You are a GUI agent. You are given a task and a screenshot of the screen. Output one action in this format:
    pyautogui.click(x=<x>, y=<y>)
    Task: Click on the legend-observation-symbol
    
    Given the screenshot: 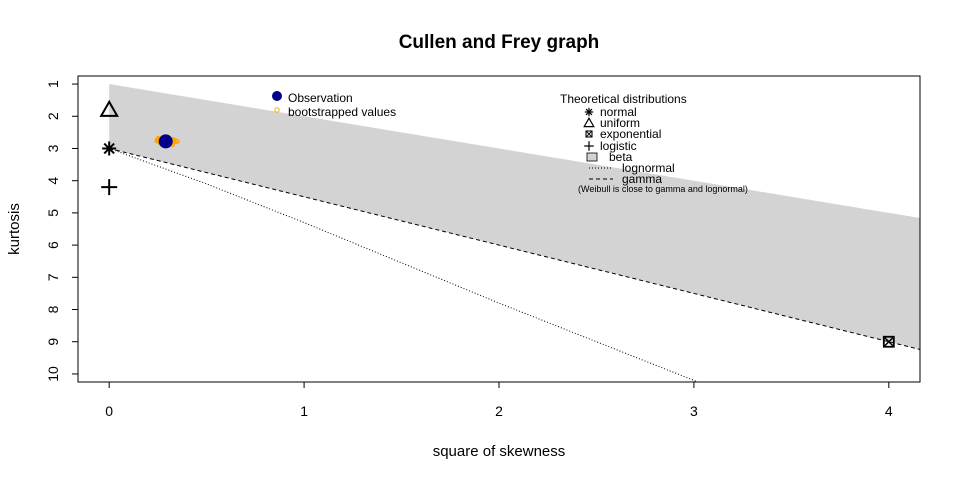 What is the action you would take?
    pyautogui.click(x=277, y=96)
    